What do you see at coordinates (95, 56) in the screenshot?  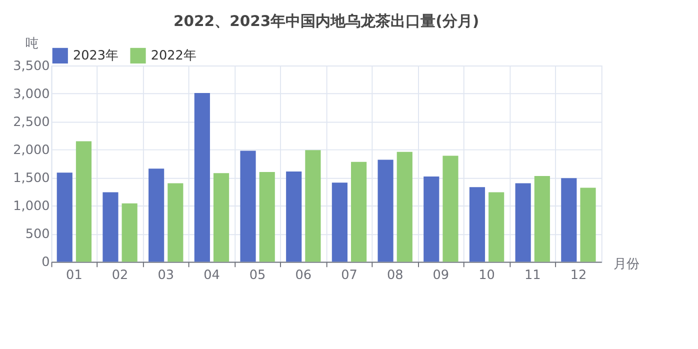 I see `legend-label: 2023年` at bounding box center [95, 56].